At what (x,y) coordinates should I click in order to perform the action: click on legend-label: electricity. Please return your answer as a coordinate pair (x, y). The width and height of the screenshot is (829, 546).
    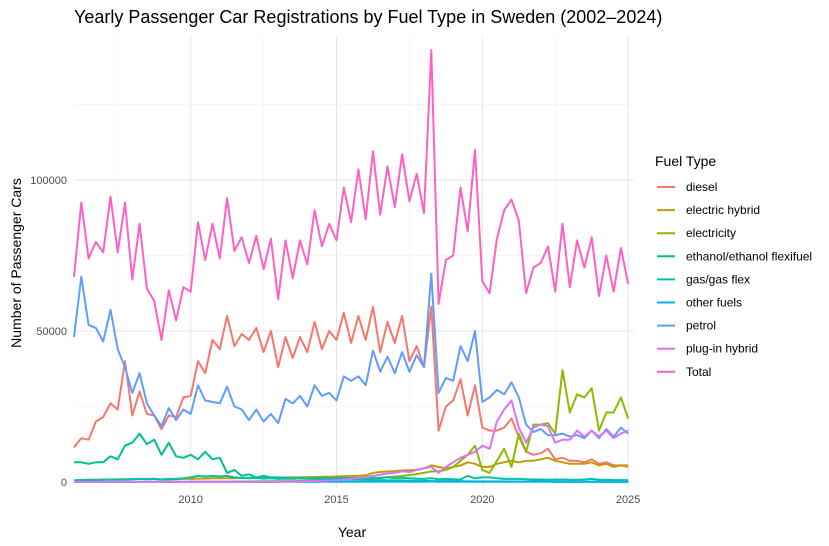
    Looking at the image, I should click on (711, 233).